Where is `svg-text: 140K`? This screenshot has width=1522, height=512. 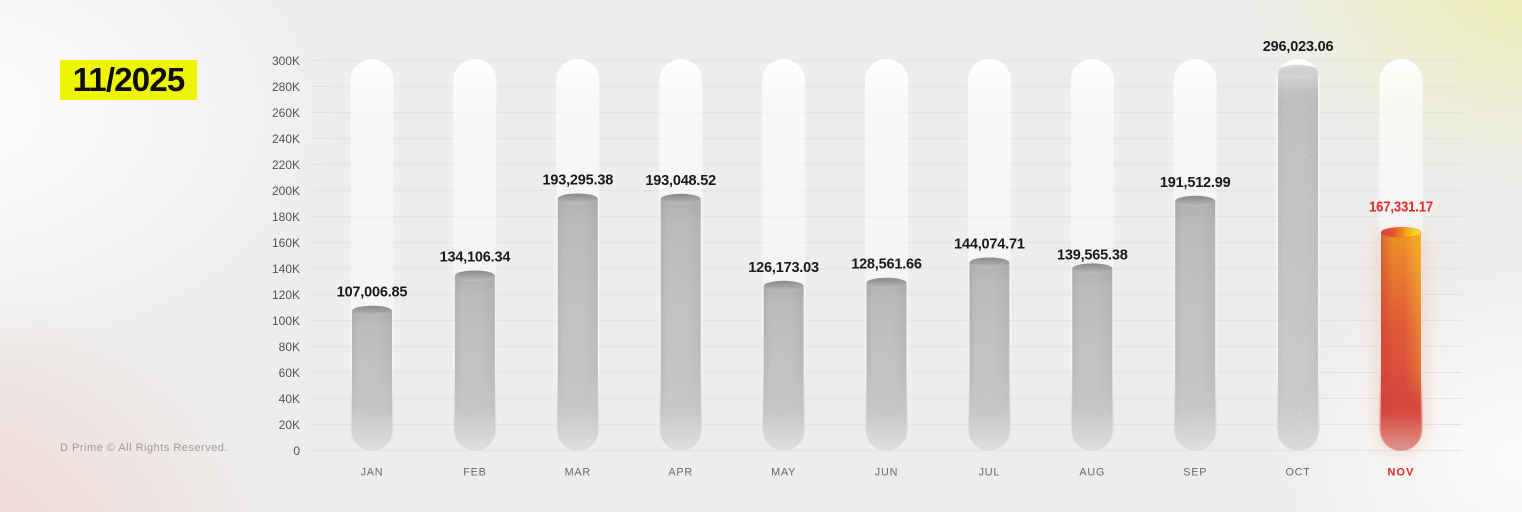
svg-text: 140K is located at coordinates (286, 269).